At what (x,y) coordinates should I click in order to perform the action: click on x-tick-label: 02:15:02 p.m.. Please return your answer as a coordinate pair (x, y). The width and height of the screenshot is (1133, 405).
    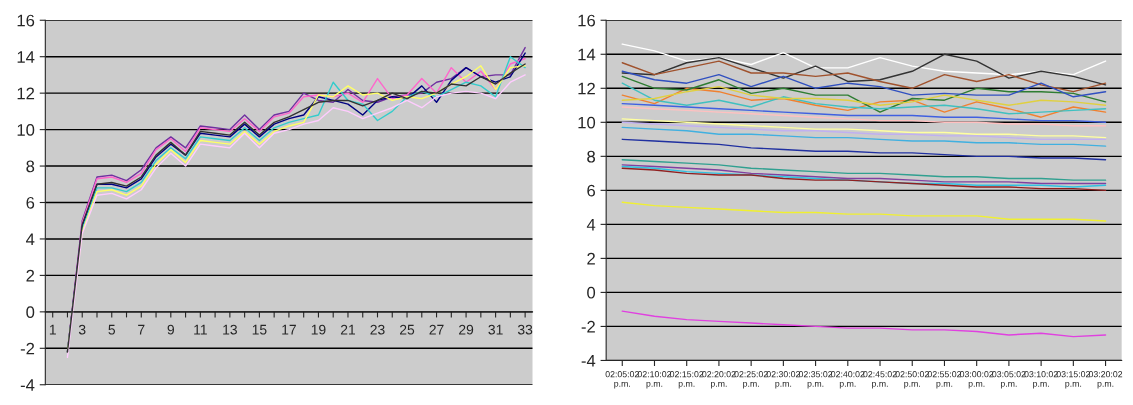
    Looking at the image, I should click on (687, 380).